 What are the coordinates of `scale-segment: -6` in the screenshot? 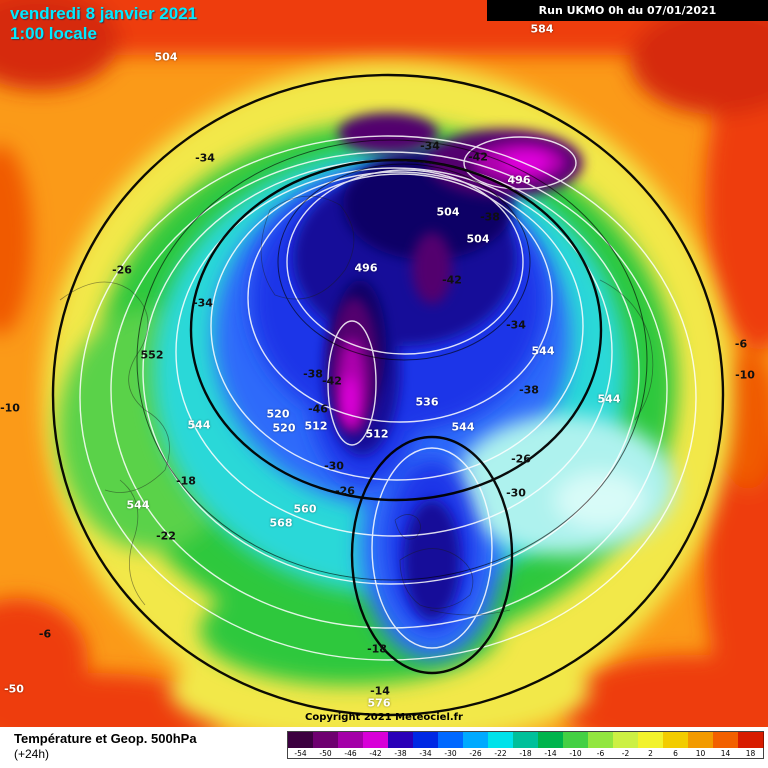 It's located at (600, 745).